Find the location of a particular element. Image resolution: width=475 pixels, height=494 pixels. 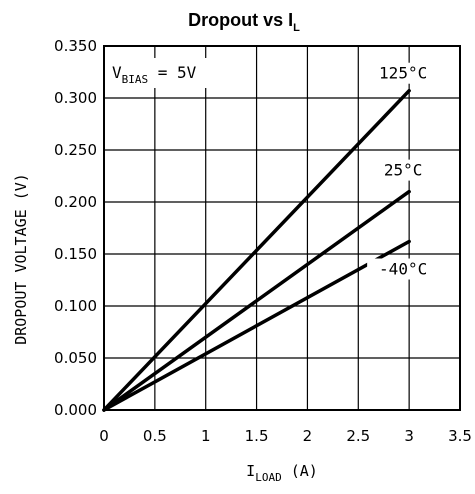

y-tick-labels: 0.000 0.050 0.100 0.150 0.200 0.250 0.300 0.350 is located at coordinates (75, 228).